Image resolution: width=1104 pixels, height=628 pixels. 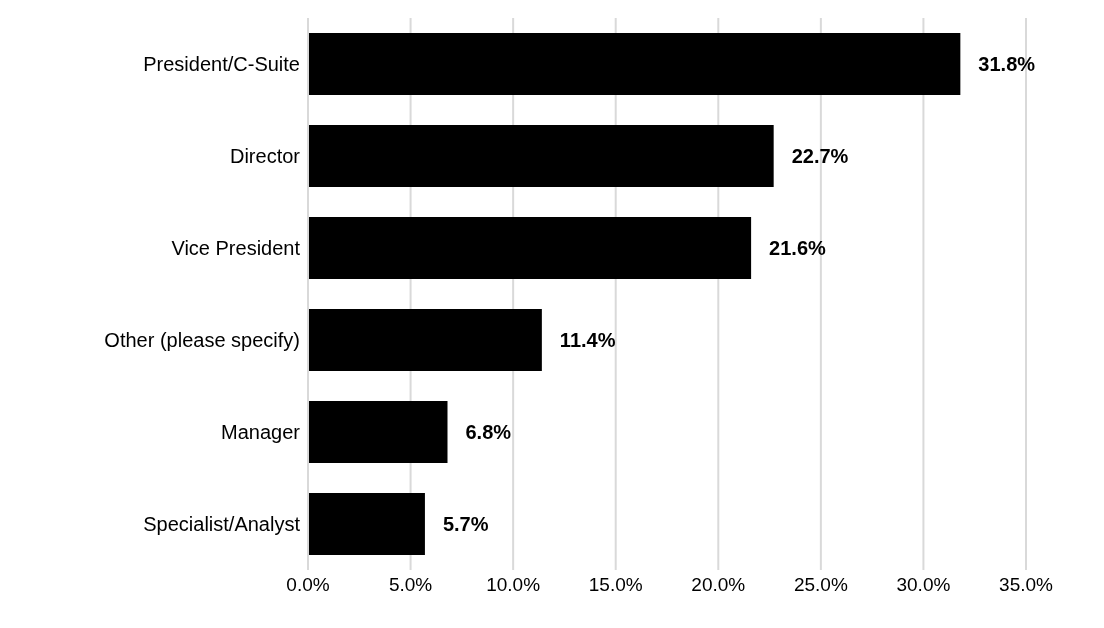 What do you see at coordinates (488, 432) in the screenshot?
I see `data-label: 6.8%` at bounding box center [488, 432].